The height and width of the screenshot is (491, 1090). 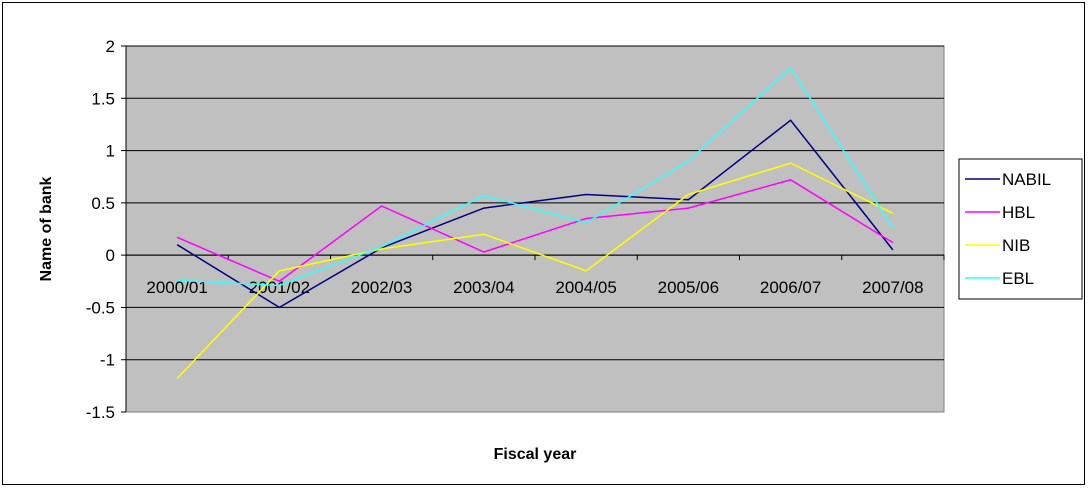 I want to click on legend-label-hbl: HBL, so click(x=1018, y=212).